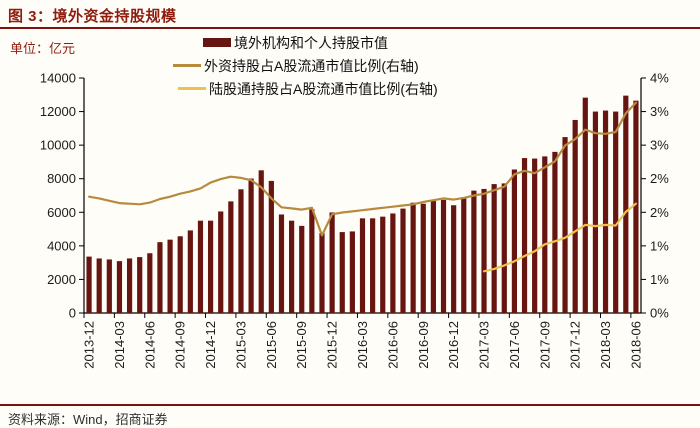 The image size is (700, 428). I want to click on x-axis-label: 2016-09, so click(423, 345).